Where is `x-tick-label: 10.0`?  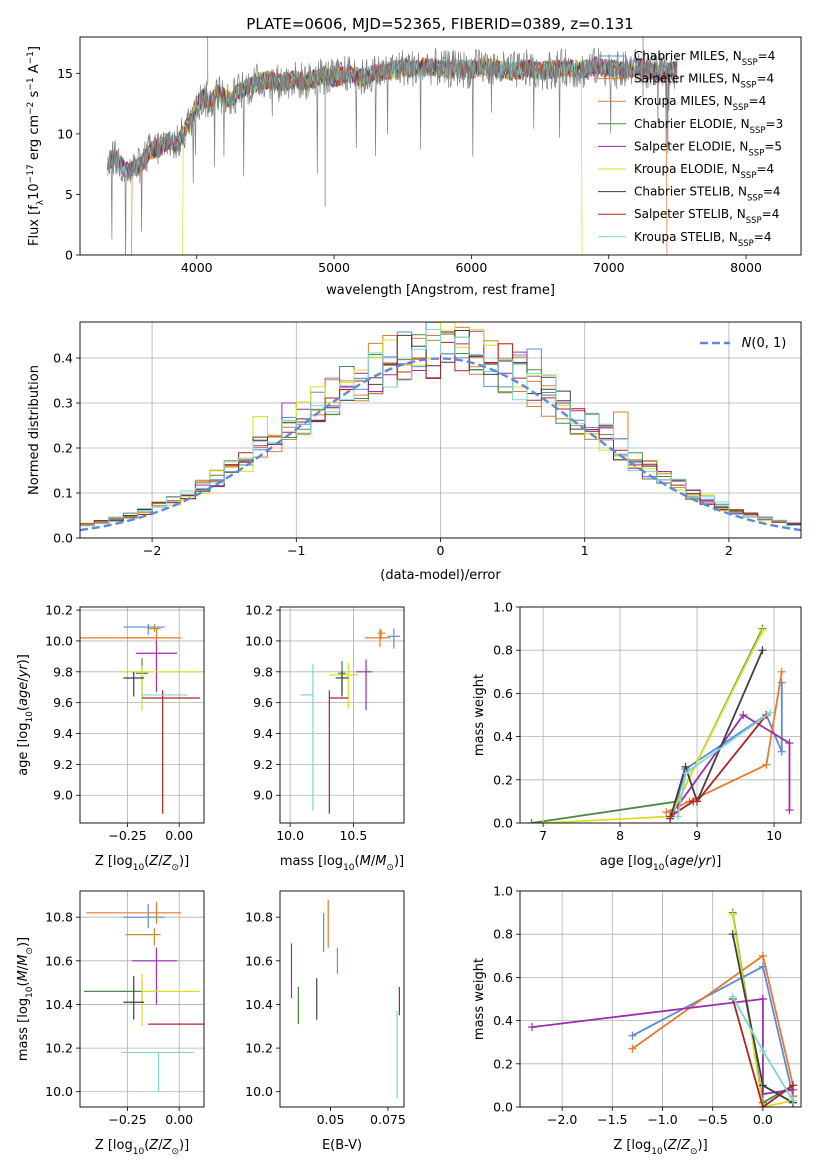
x-tick-label: 10.0 is located at coordinates (290, 835).